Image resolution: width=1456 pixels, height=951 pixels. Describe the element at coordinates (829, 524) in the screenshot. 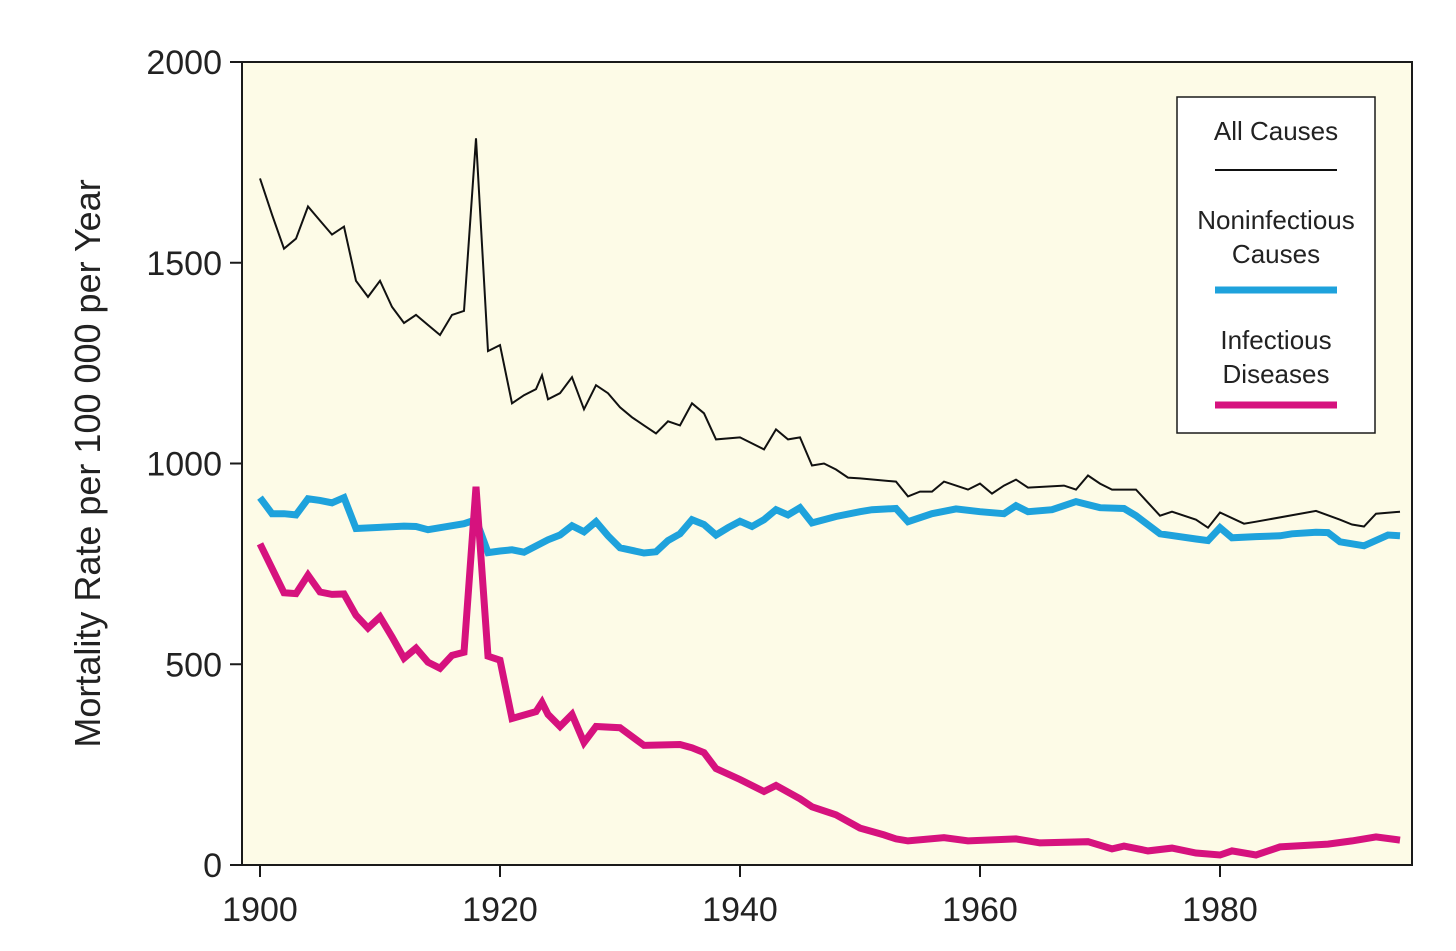

I see `series-line-noninfectious-causes` at that location.